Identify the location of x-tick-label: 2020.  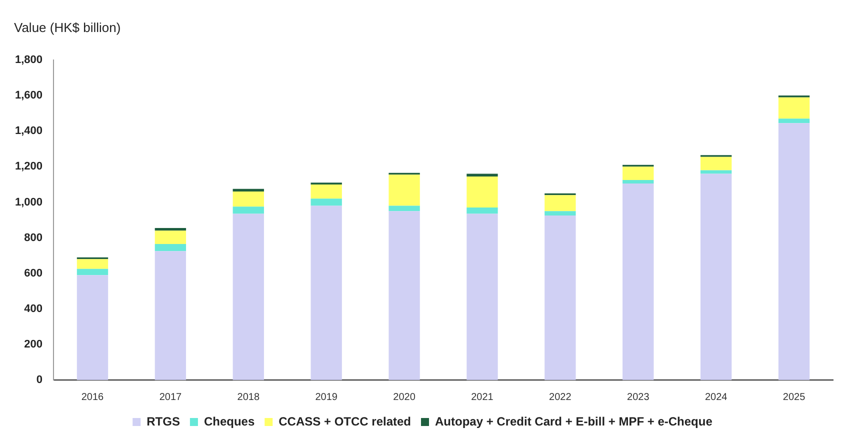
(404, 397).